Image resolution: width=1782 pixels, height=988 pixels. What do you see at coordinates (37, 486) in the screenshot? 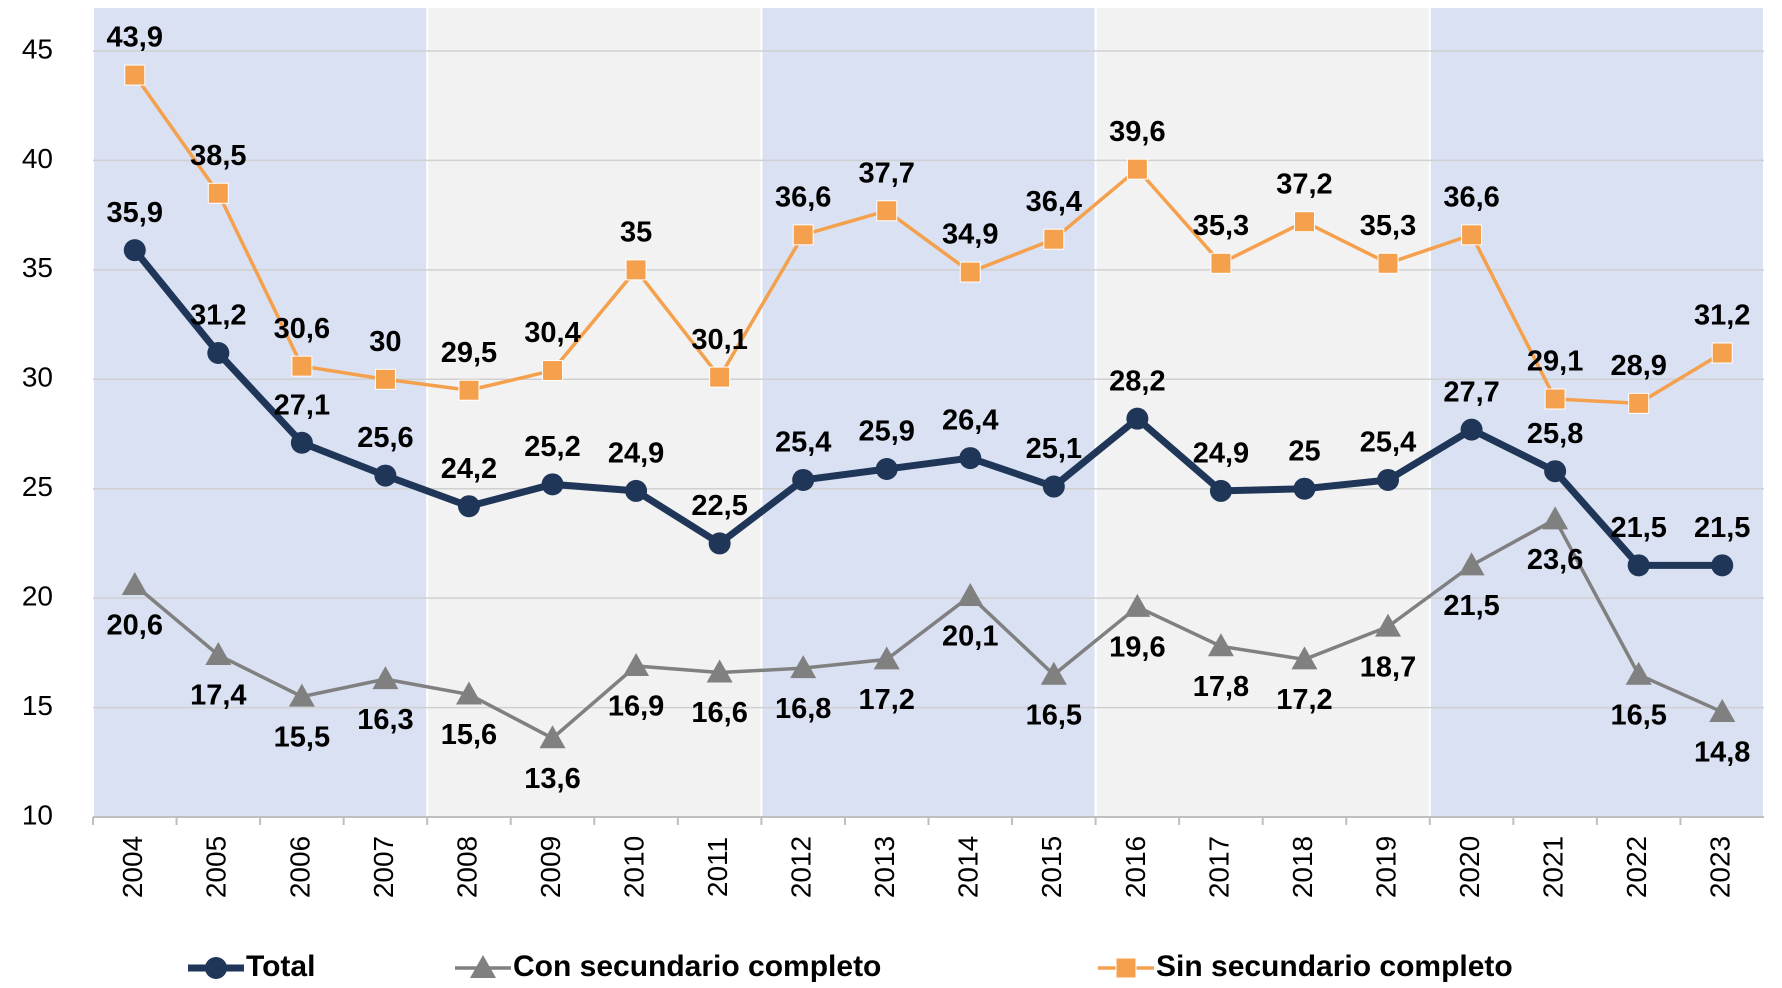
I see `y-tick-label: 25` at bounding box center [37, 486].